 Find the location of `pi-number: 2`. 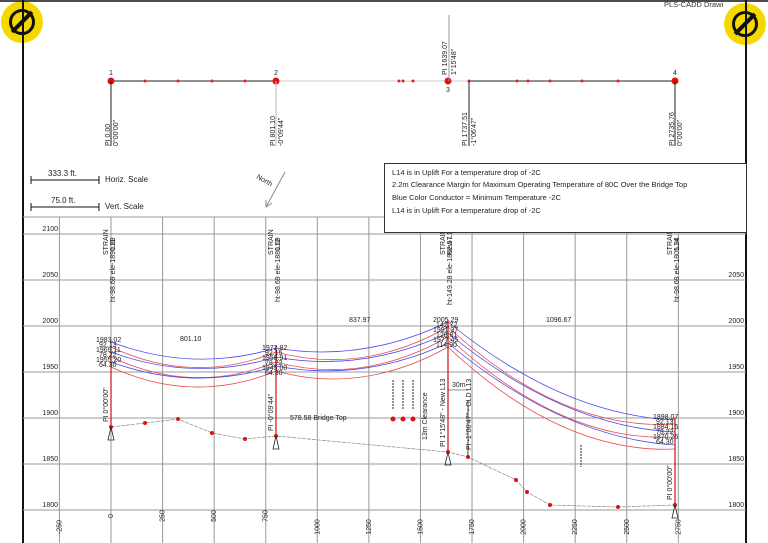

pi-number: 2 is located at coordinates (276, 73).